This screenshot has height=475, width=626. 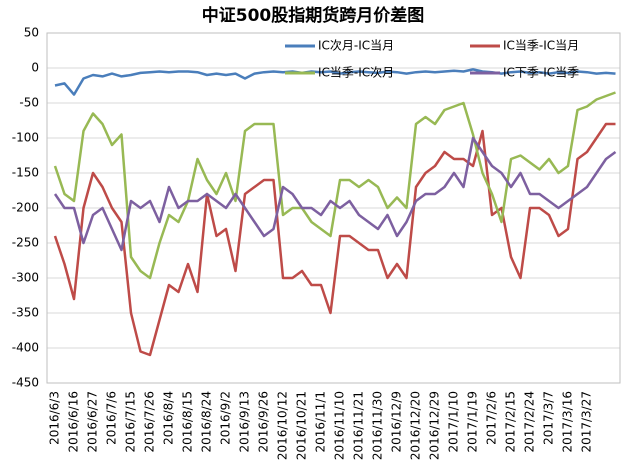 I want to click on y-tick-label: 0, so click(x=35, y=68).